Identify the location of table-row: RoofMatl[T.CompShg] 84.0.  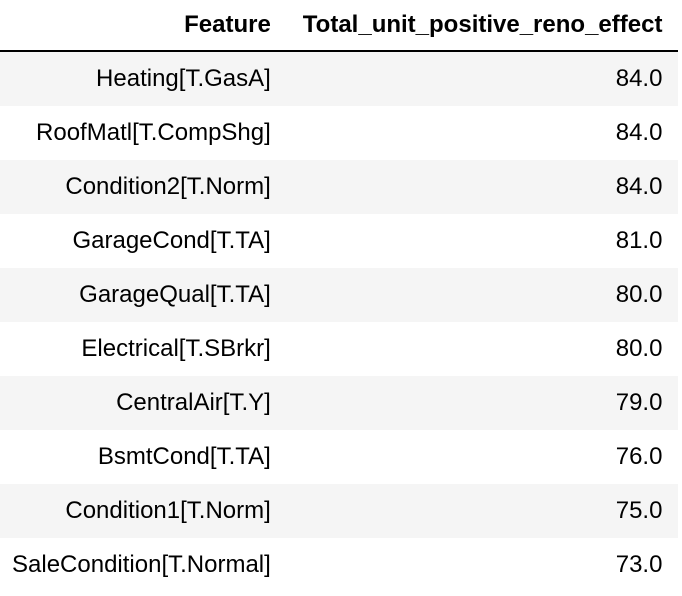
(339, 133).